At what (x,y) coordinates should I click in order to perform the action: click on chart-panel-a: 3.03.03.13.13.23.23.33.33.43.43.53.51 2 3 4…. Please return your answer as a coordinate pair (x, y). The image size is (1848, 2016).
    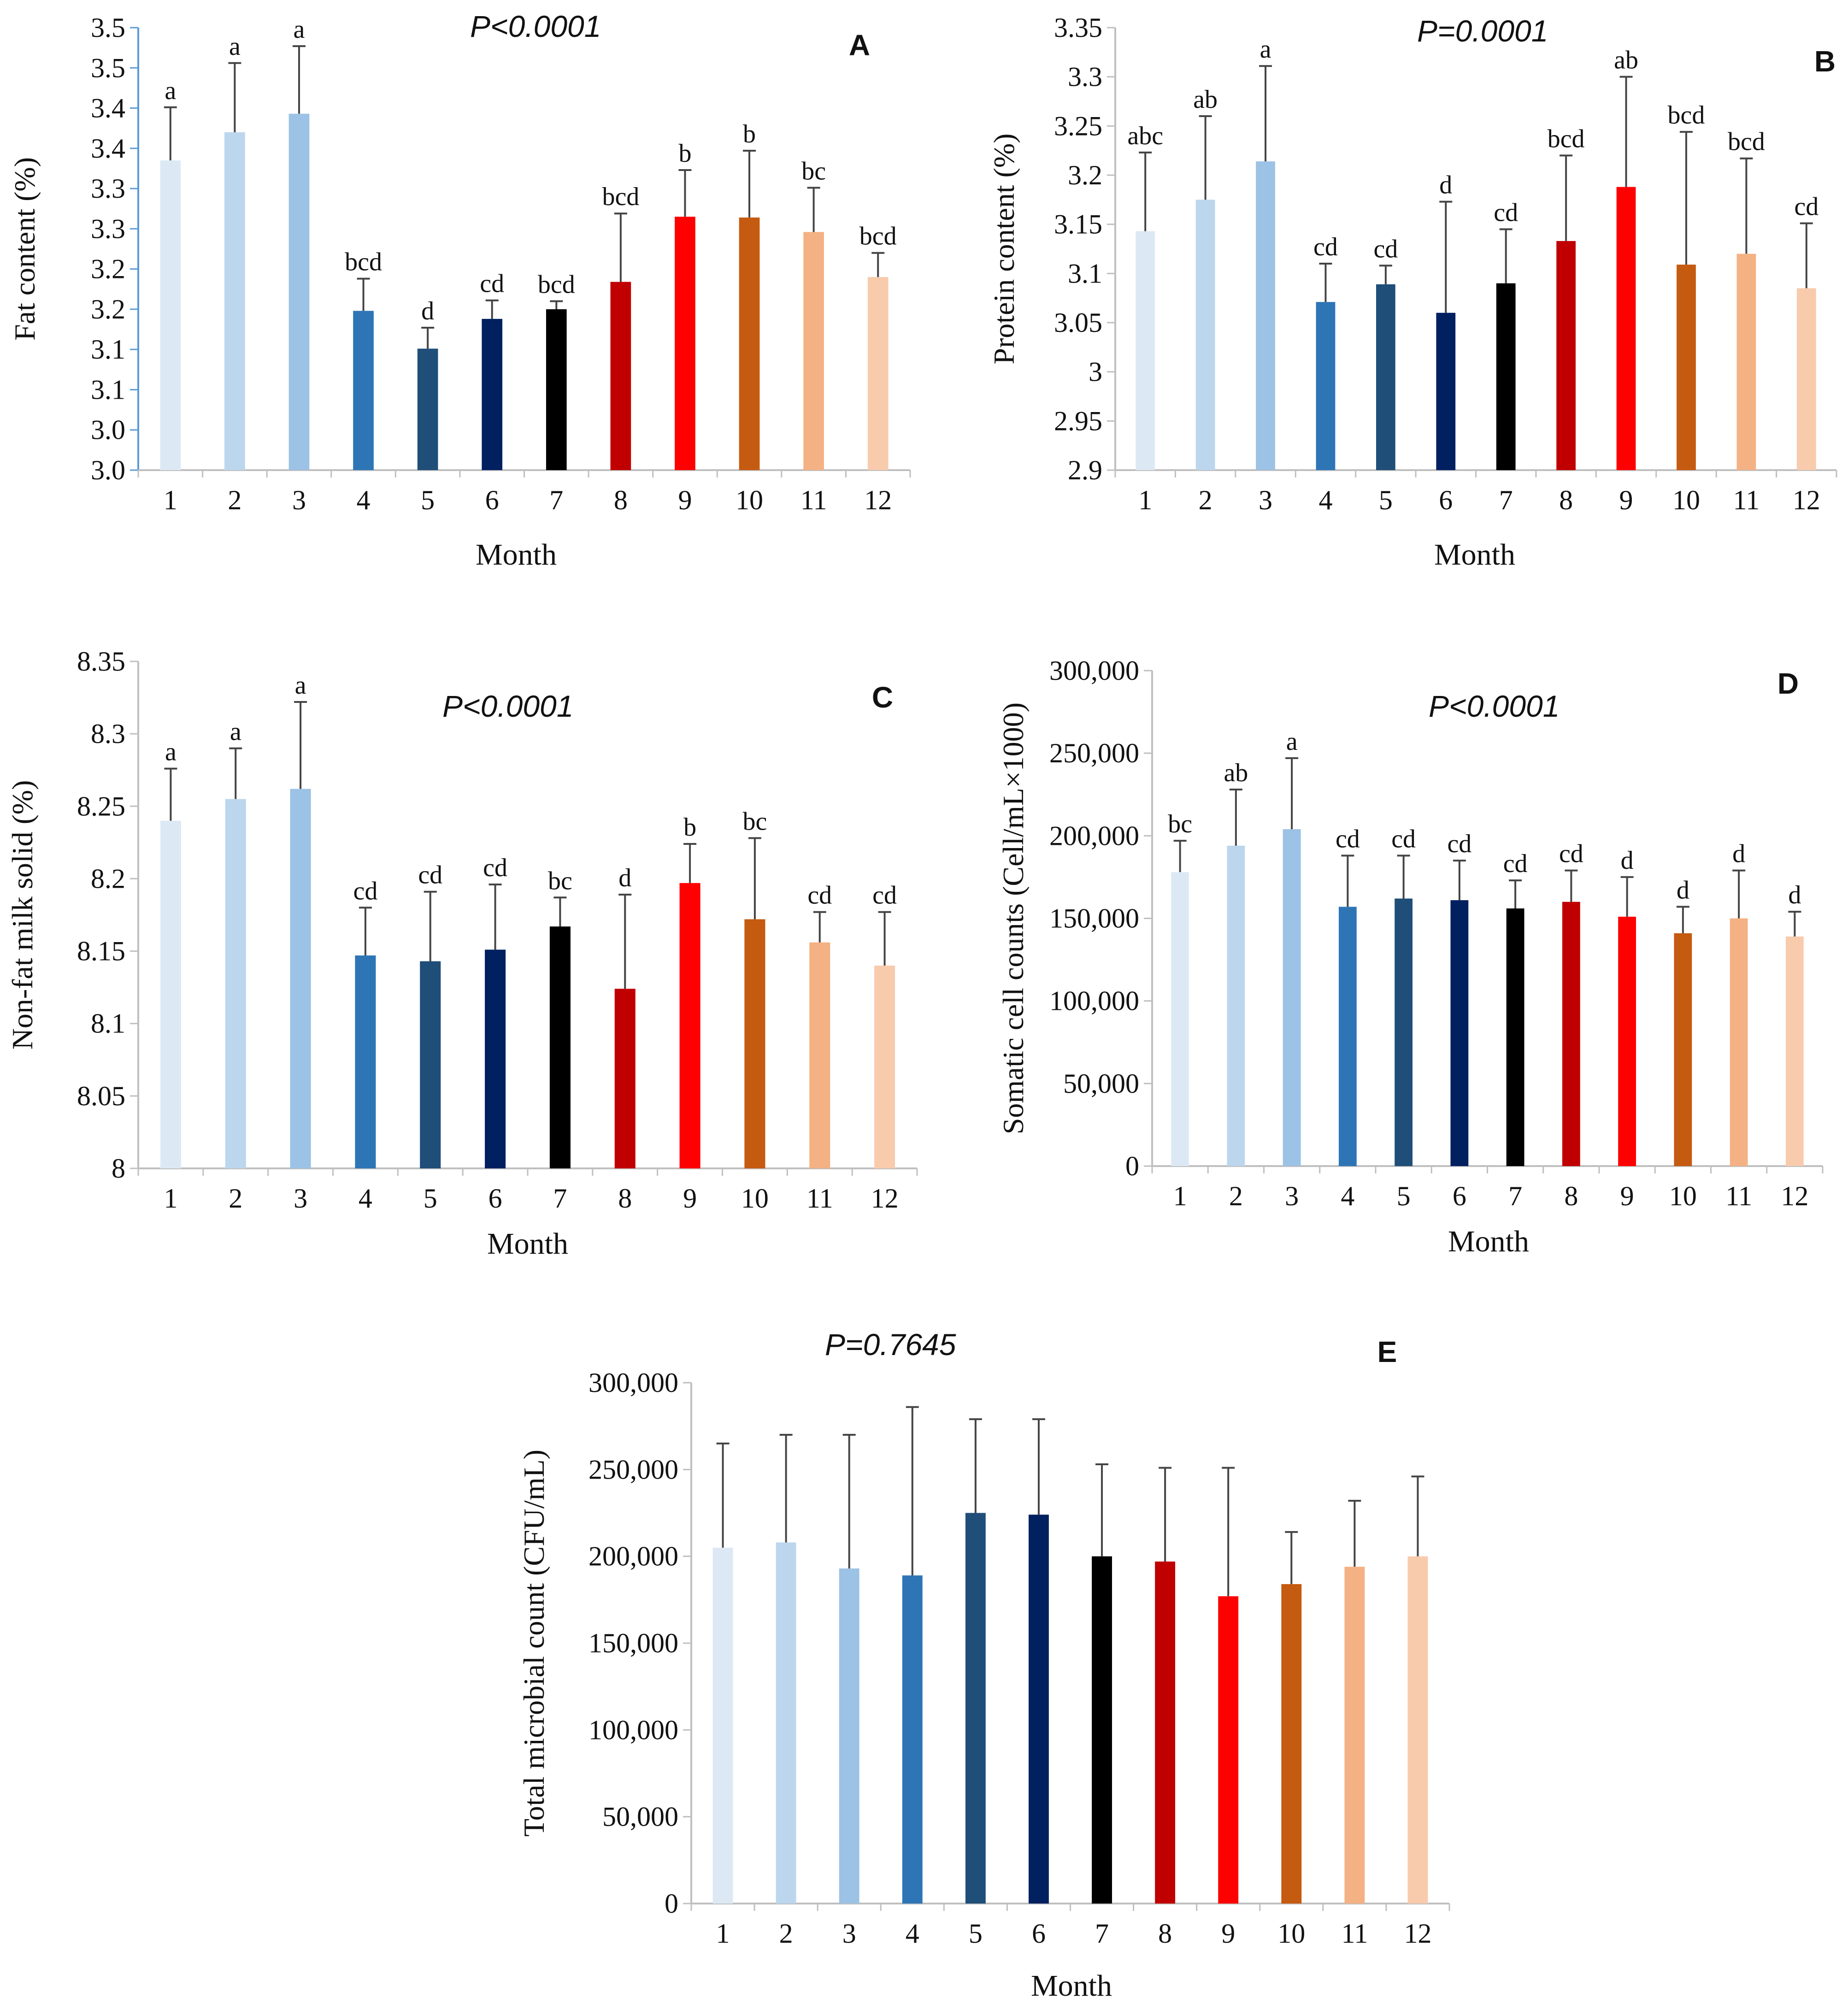
    Looking at the image, I should click on (459, 290).